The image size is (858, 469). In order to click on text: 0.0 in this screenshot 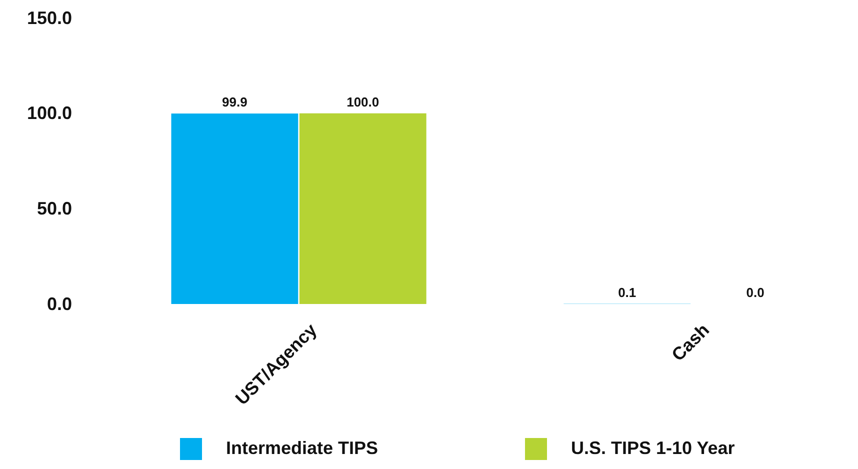, I will do `click(755, 292)`.